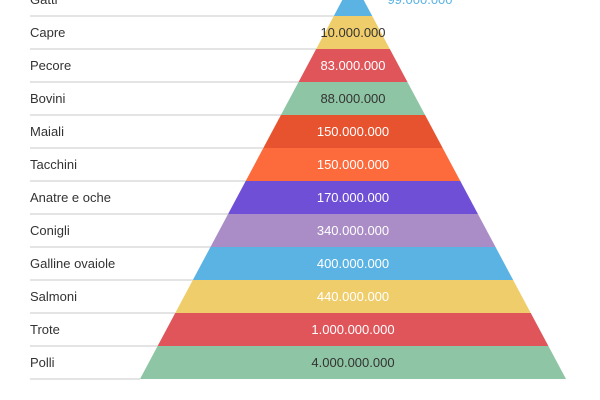 This screenshot has height=400, width=600. I want to click on category-label: Conigli, so click(50, 230).